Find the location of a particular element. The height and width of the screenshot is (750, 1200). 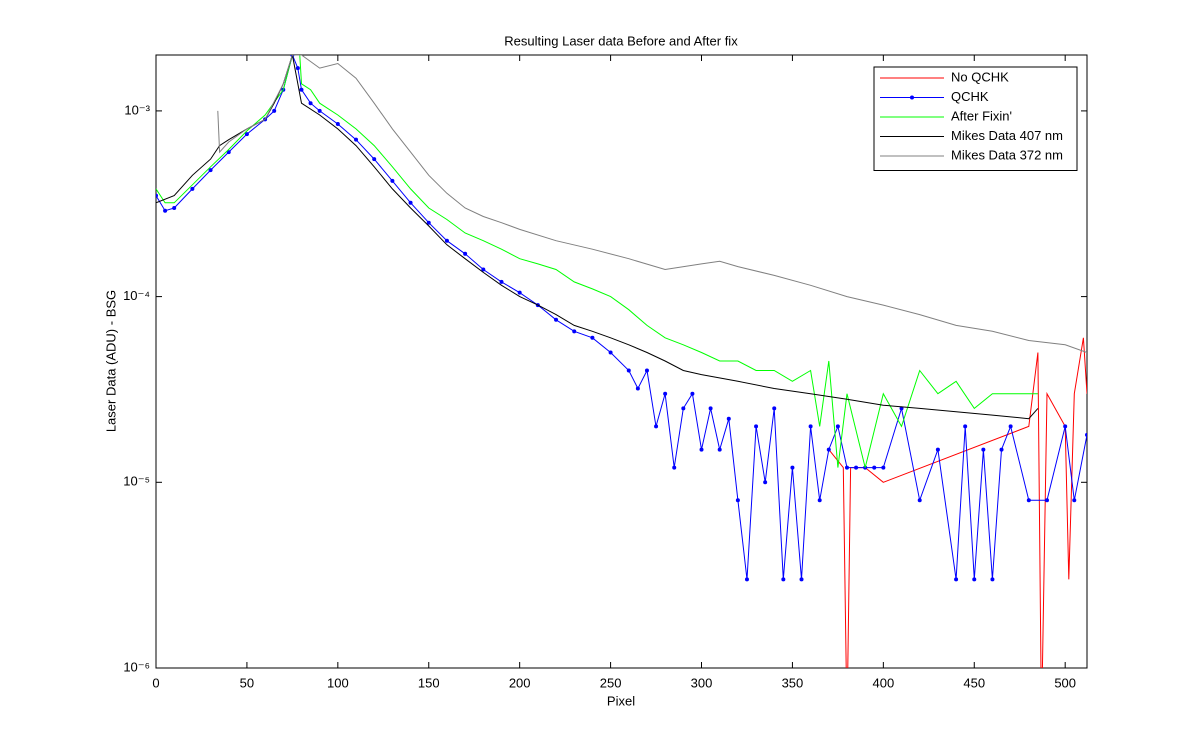

x-tick-label: 500 is located at coordinates (1065, 682).